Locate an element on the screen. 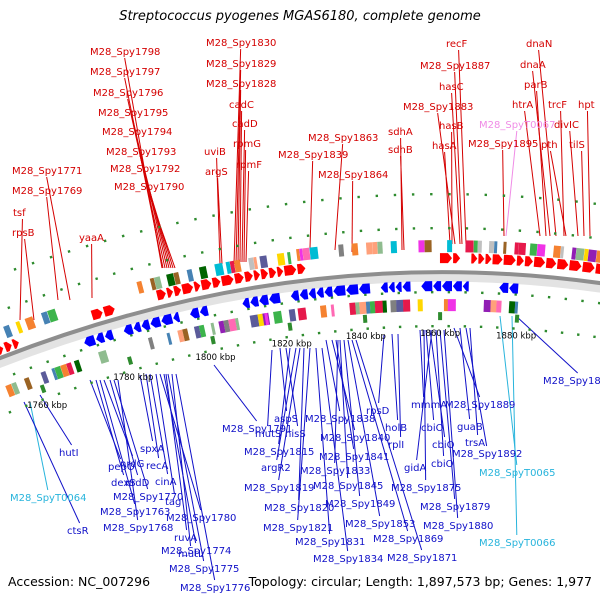 The width and height of the screenshot is (600, 600). reverse-gene-label: trsA is located at coordinates (475, 443).